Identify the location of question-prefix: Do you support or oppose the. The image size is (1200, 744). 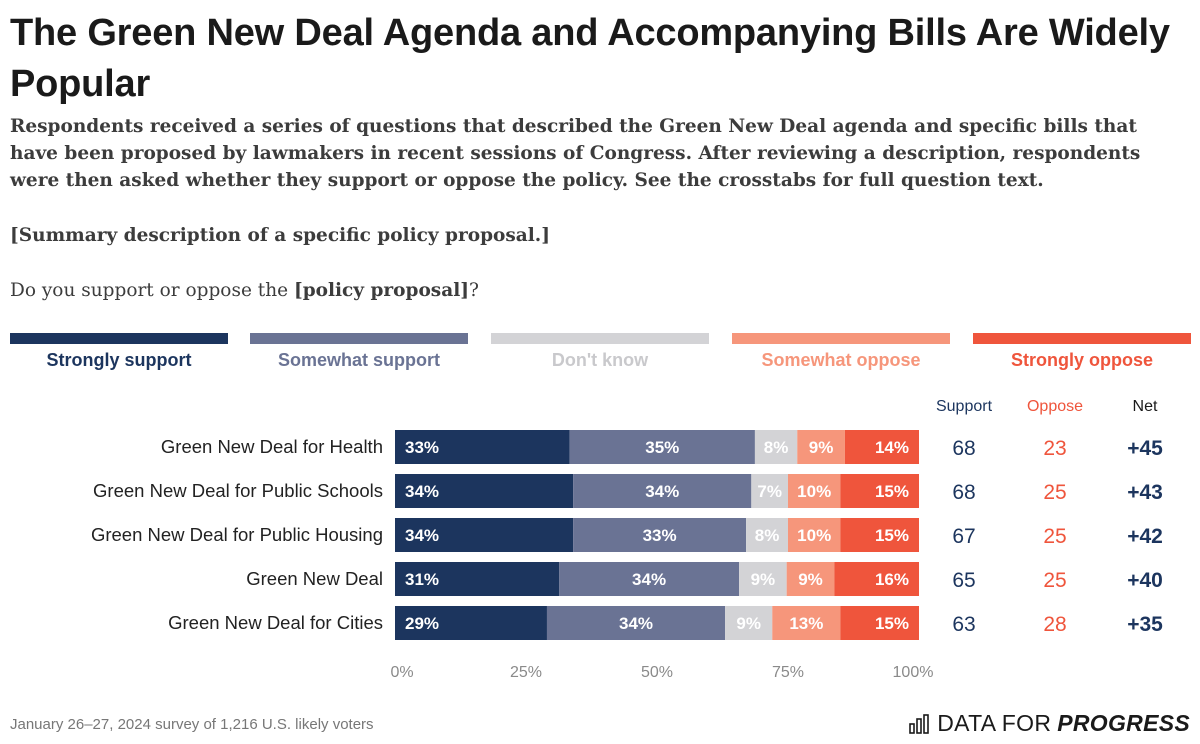
(152, 290).